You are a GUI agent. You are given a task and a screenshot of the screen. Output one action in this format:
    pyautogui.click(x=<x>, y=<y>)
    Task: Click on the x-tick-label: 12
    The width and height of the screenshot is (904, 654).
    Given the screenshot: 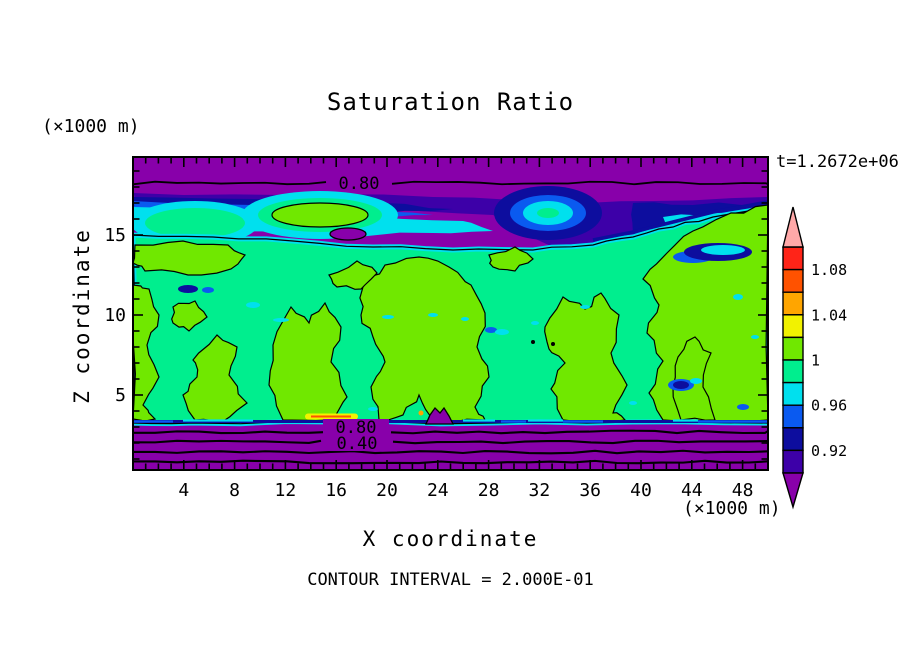 What is the action you would take?
    pyautogui.click(x=286, y=490)
    